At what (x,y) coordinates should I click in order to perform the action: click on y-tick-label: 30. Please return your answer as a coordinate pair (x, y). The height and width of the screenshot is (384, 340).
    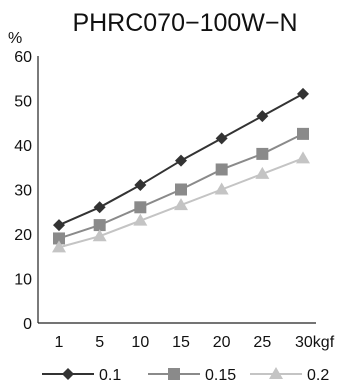
    Looking at the image, I should click on (23, 191).